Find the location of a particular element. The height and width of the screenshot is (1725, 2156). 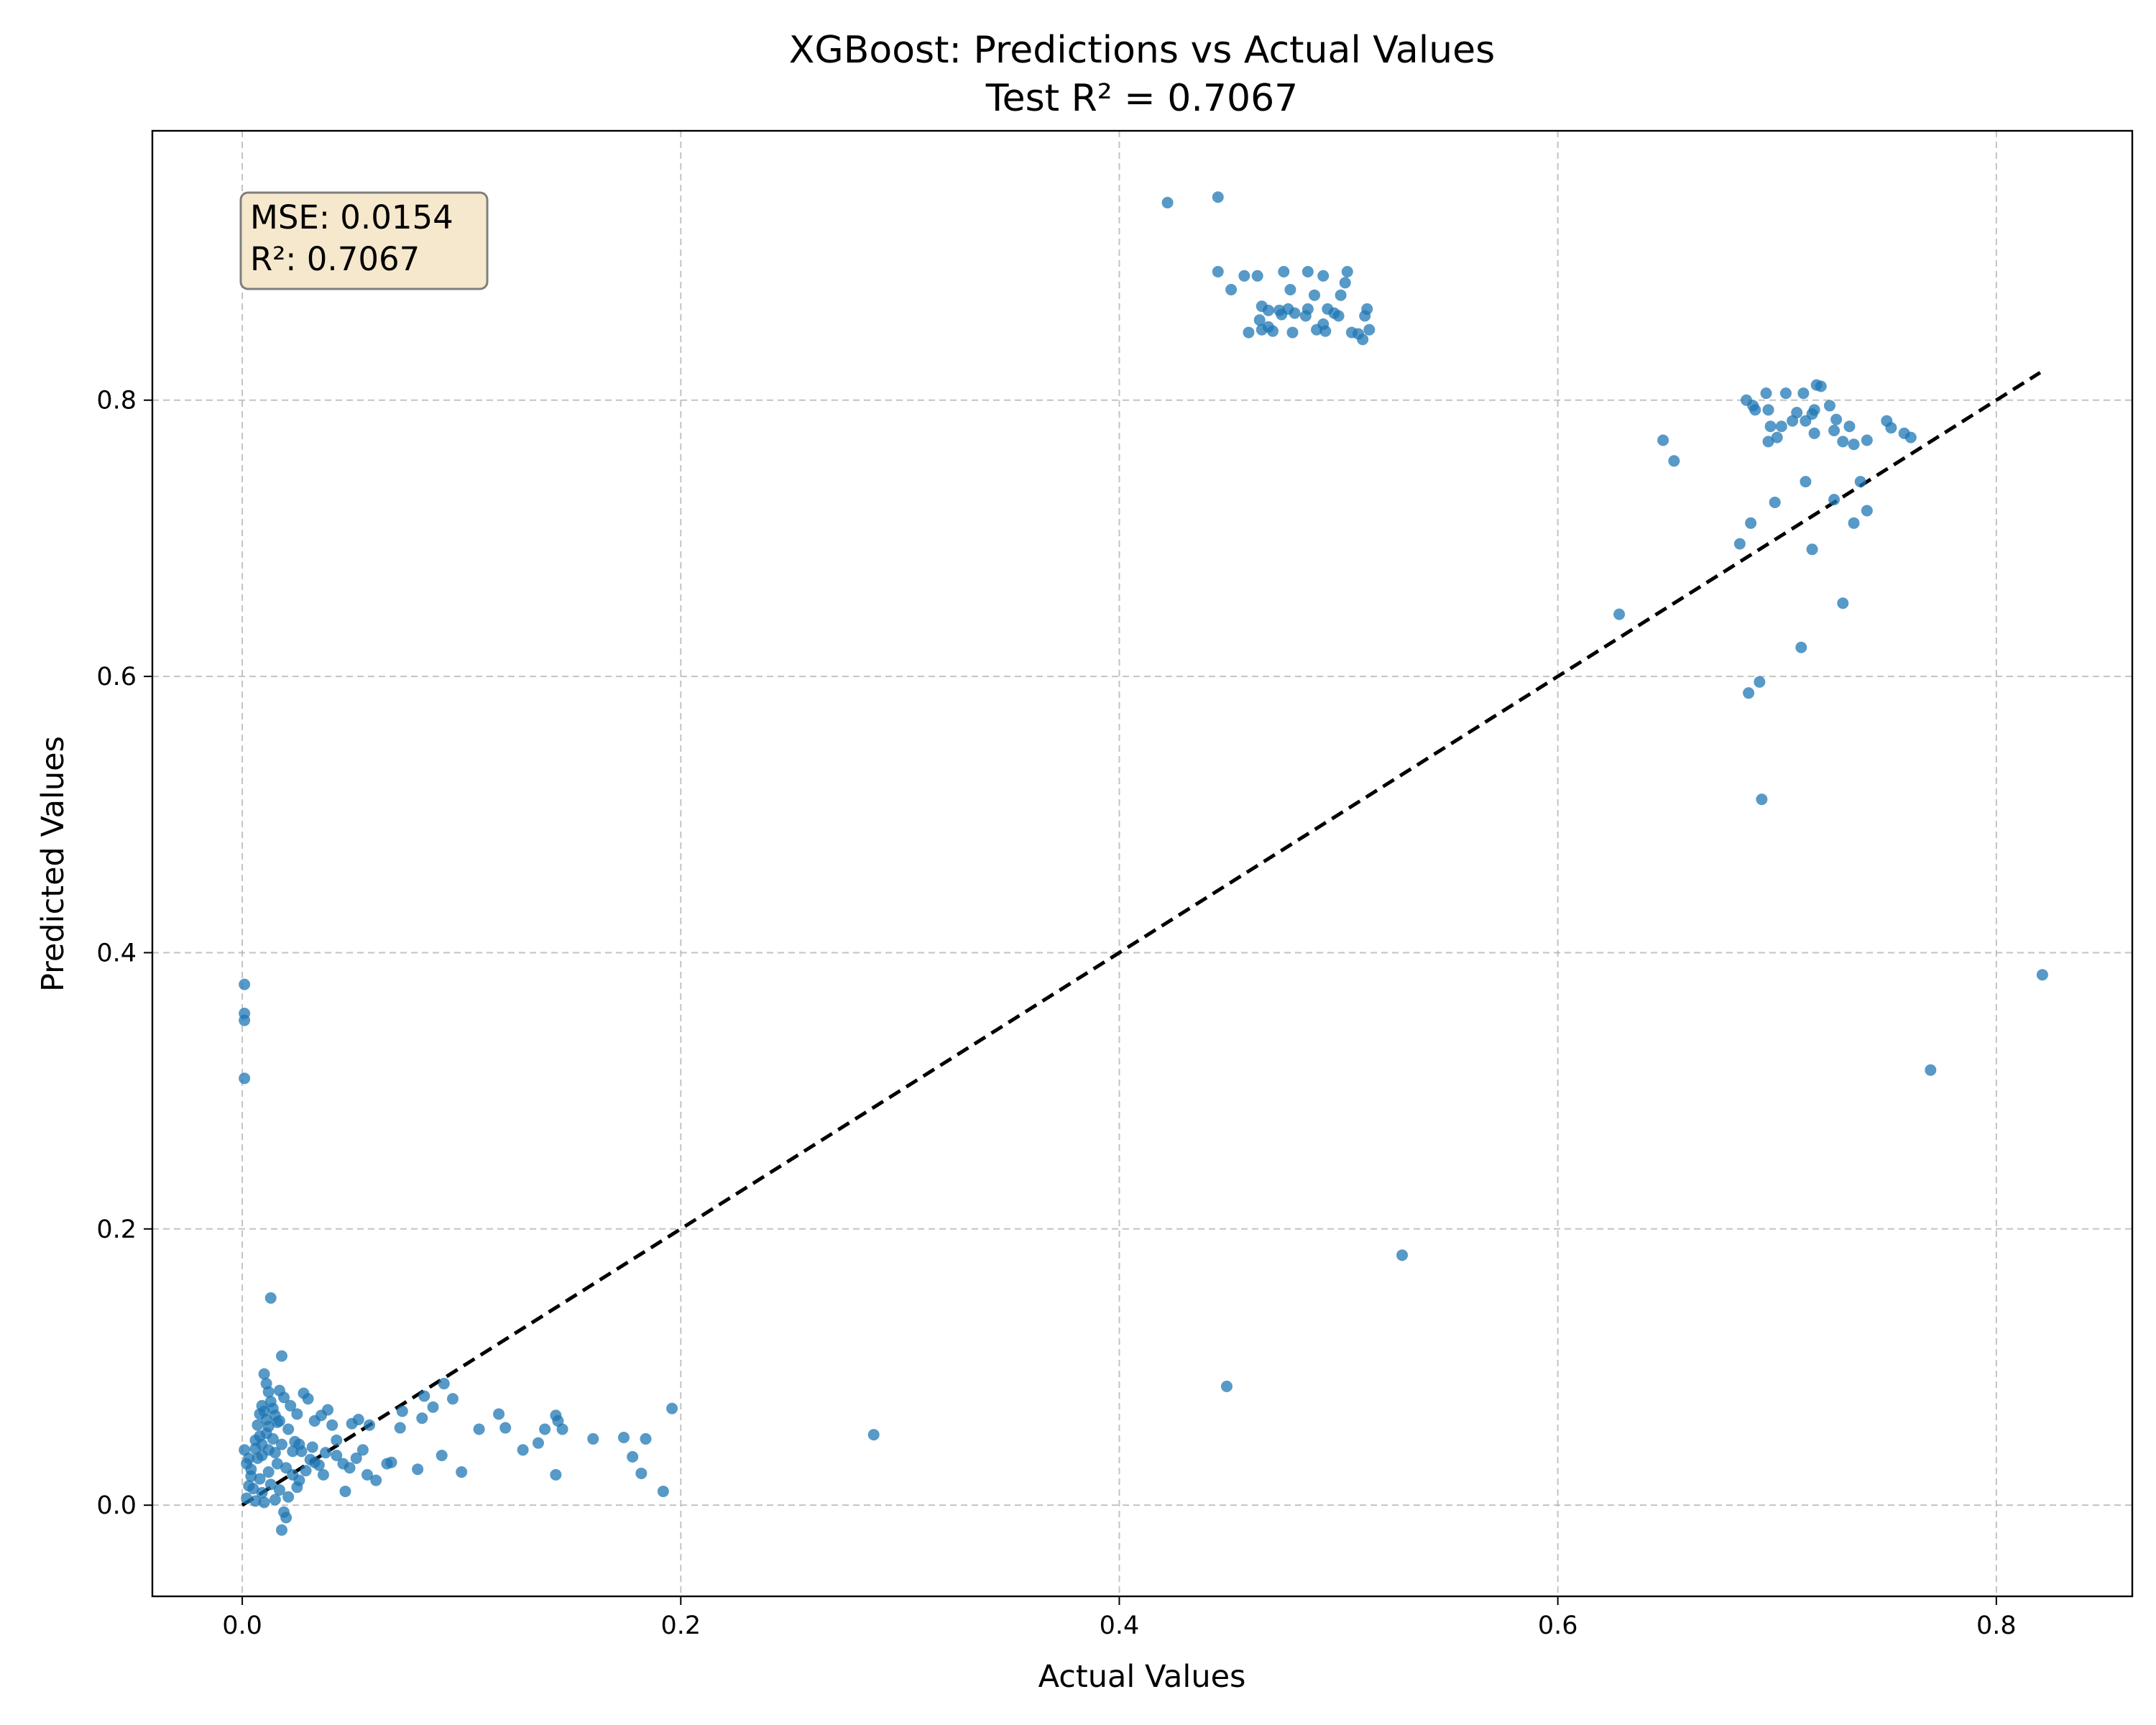

y-tick-label: 0.0 is located at coordinates (116, 1505).